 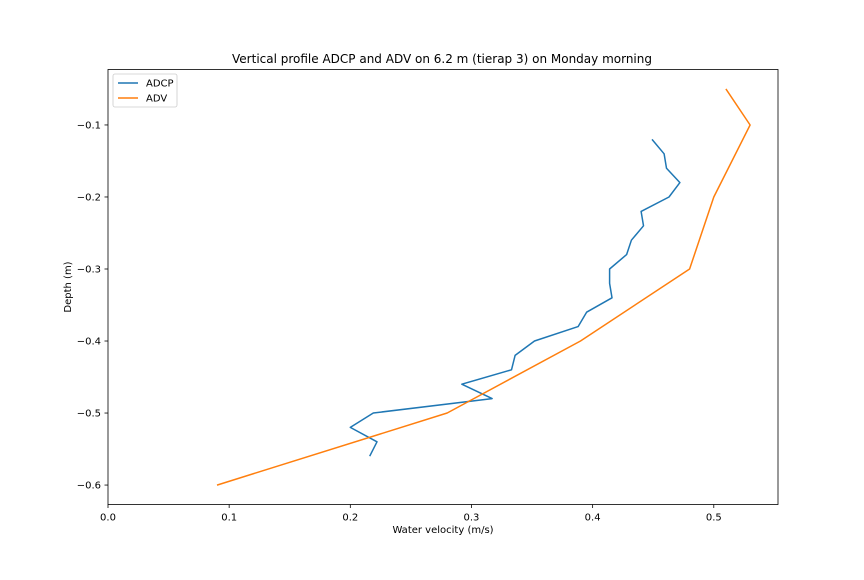 What do you see at coordinates (89, 342) in the screenshot?
I see `y-tick-label: −0.4` at bounding box center [89, 342].